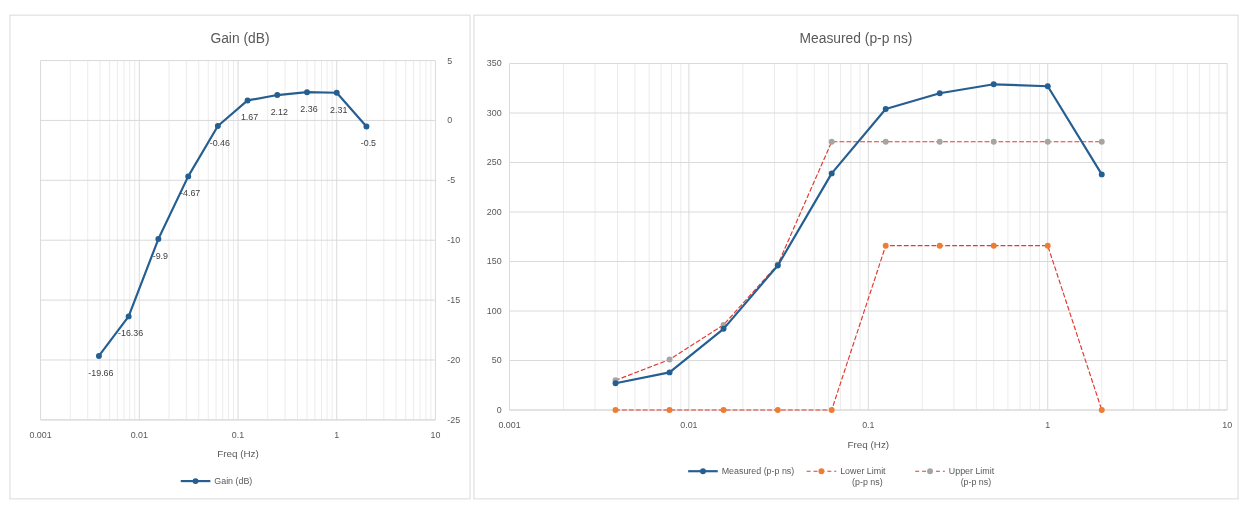 The image size is (1248, 506). I want to click on data-label: -0.46, so click(220, 142).